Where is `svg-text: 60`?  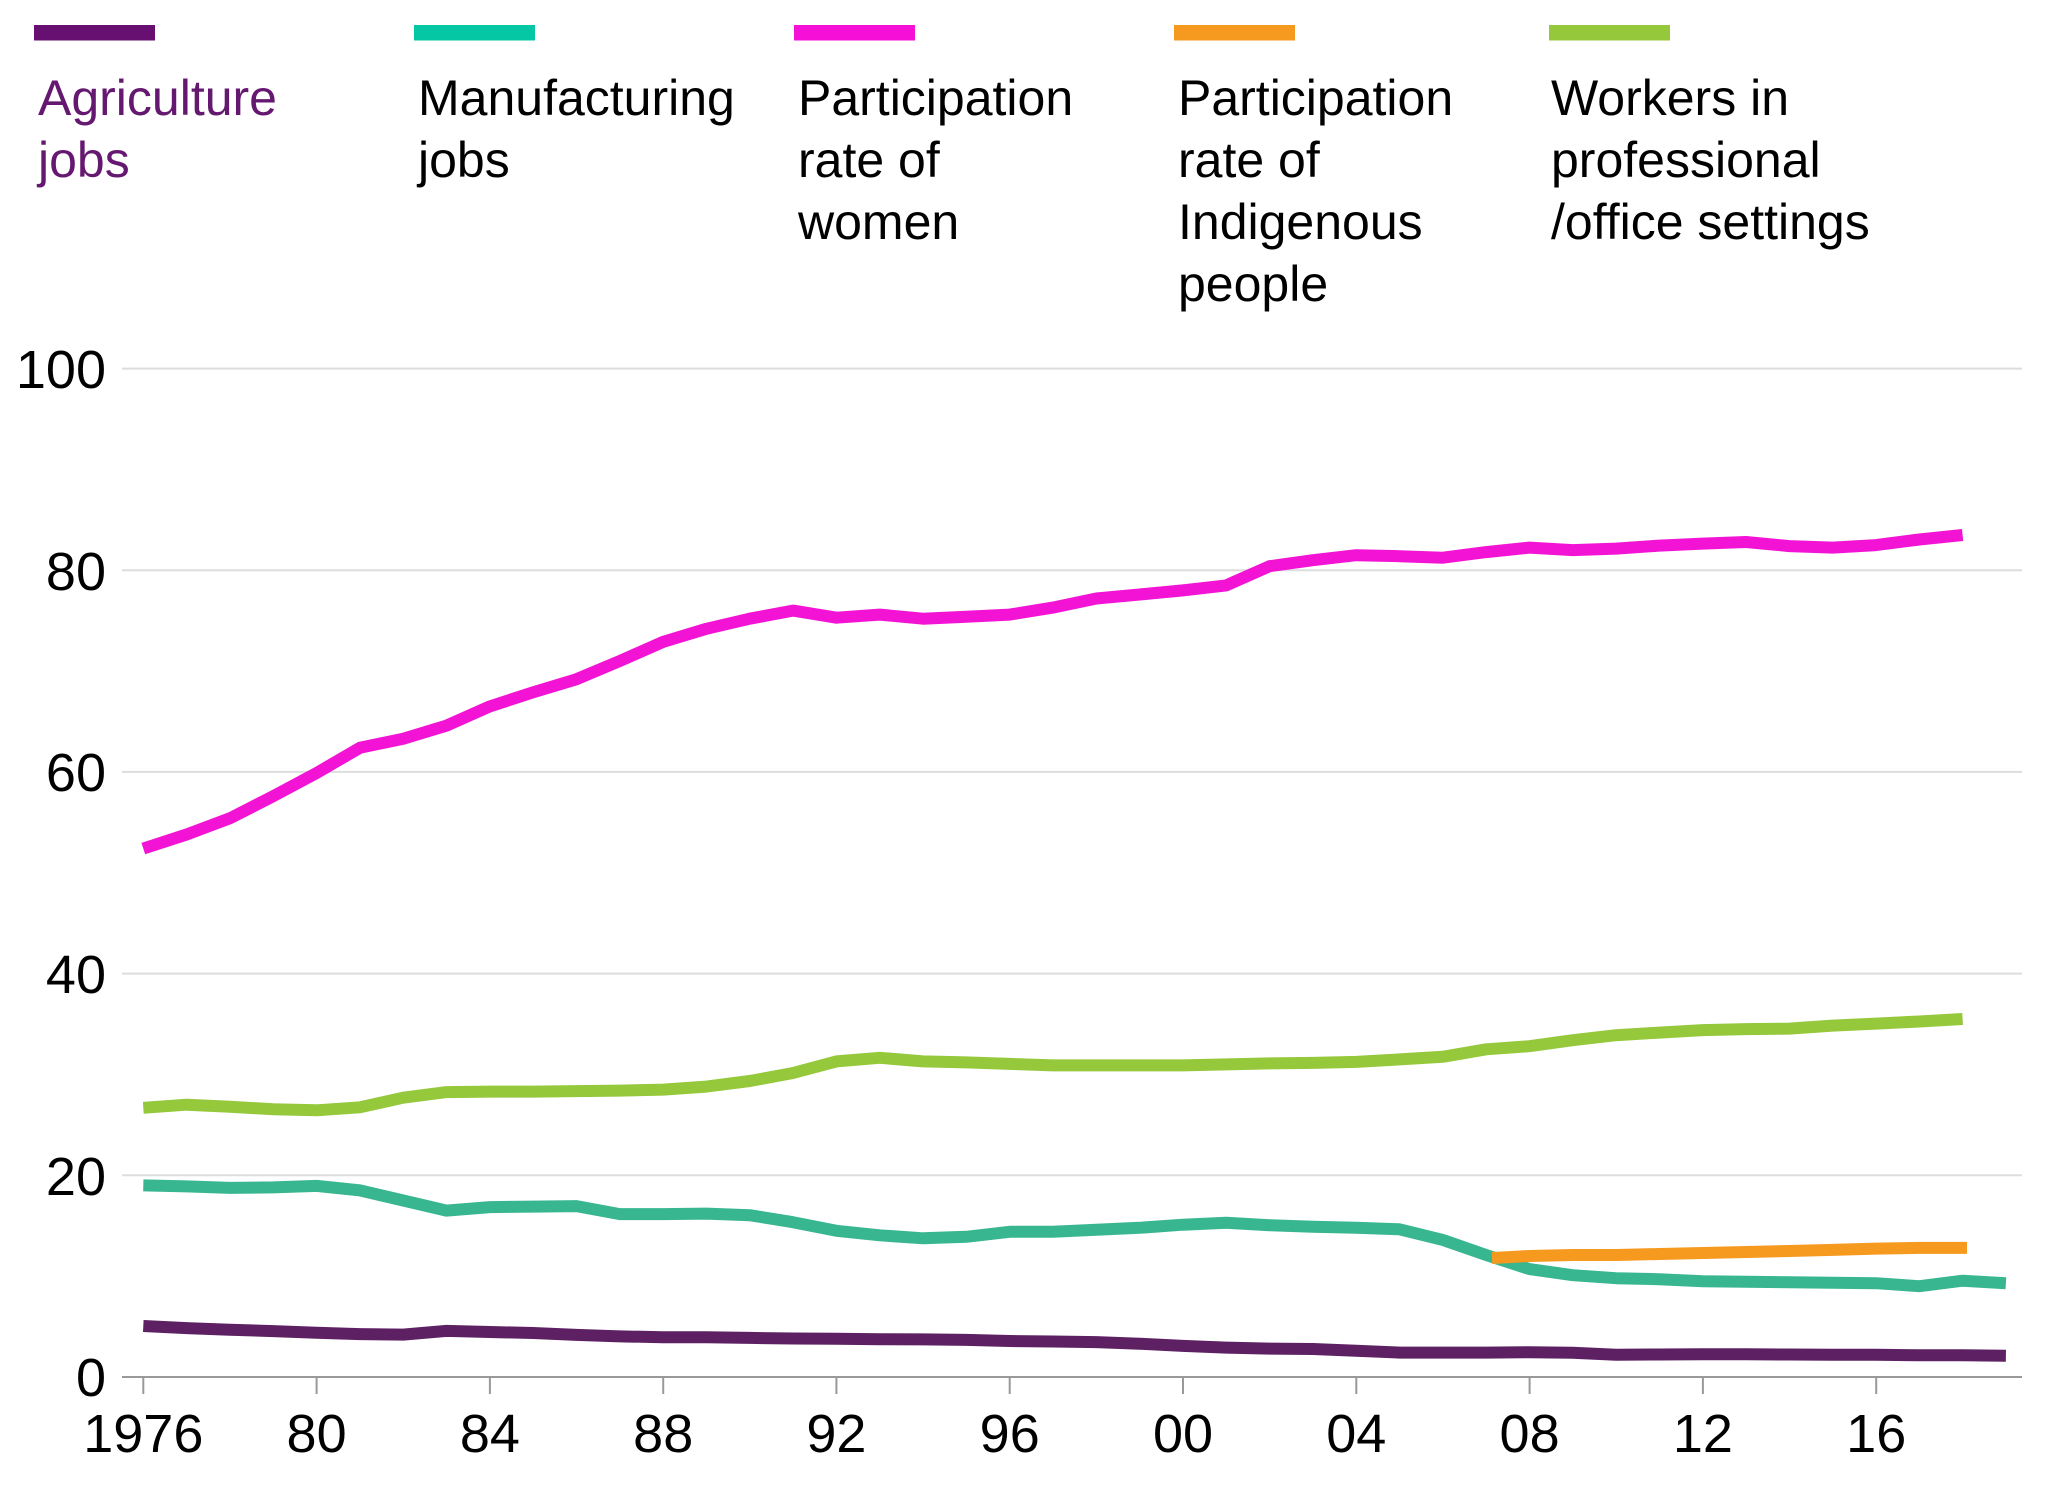 svg-text: 60 is located at coordinates (76, 773).